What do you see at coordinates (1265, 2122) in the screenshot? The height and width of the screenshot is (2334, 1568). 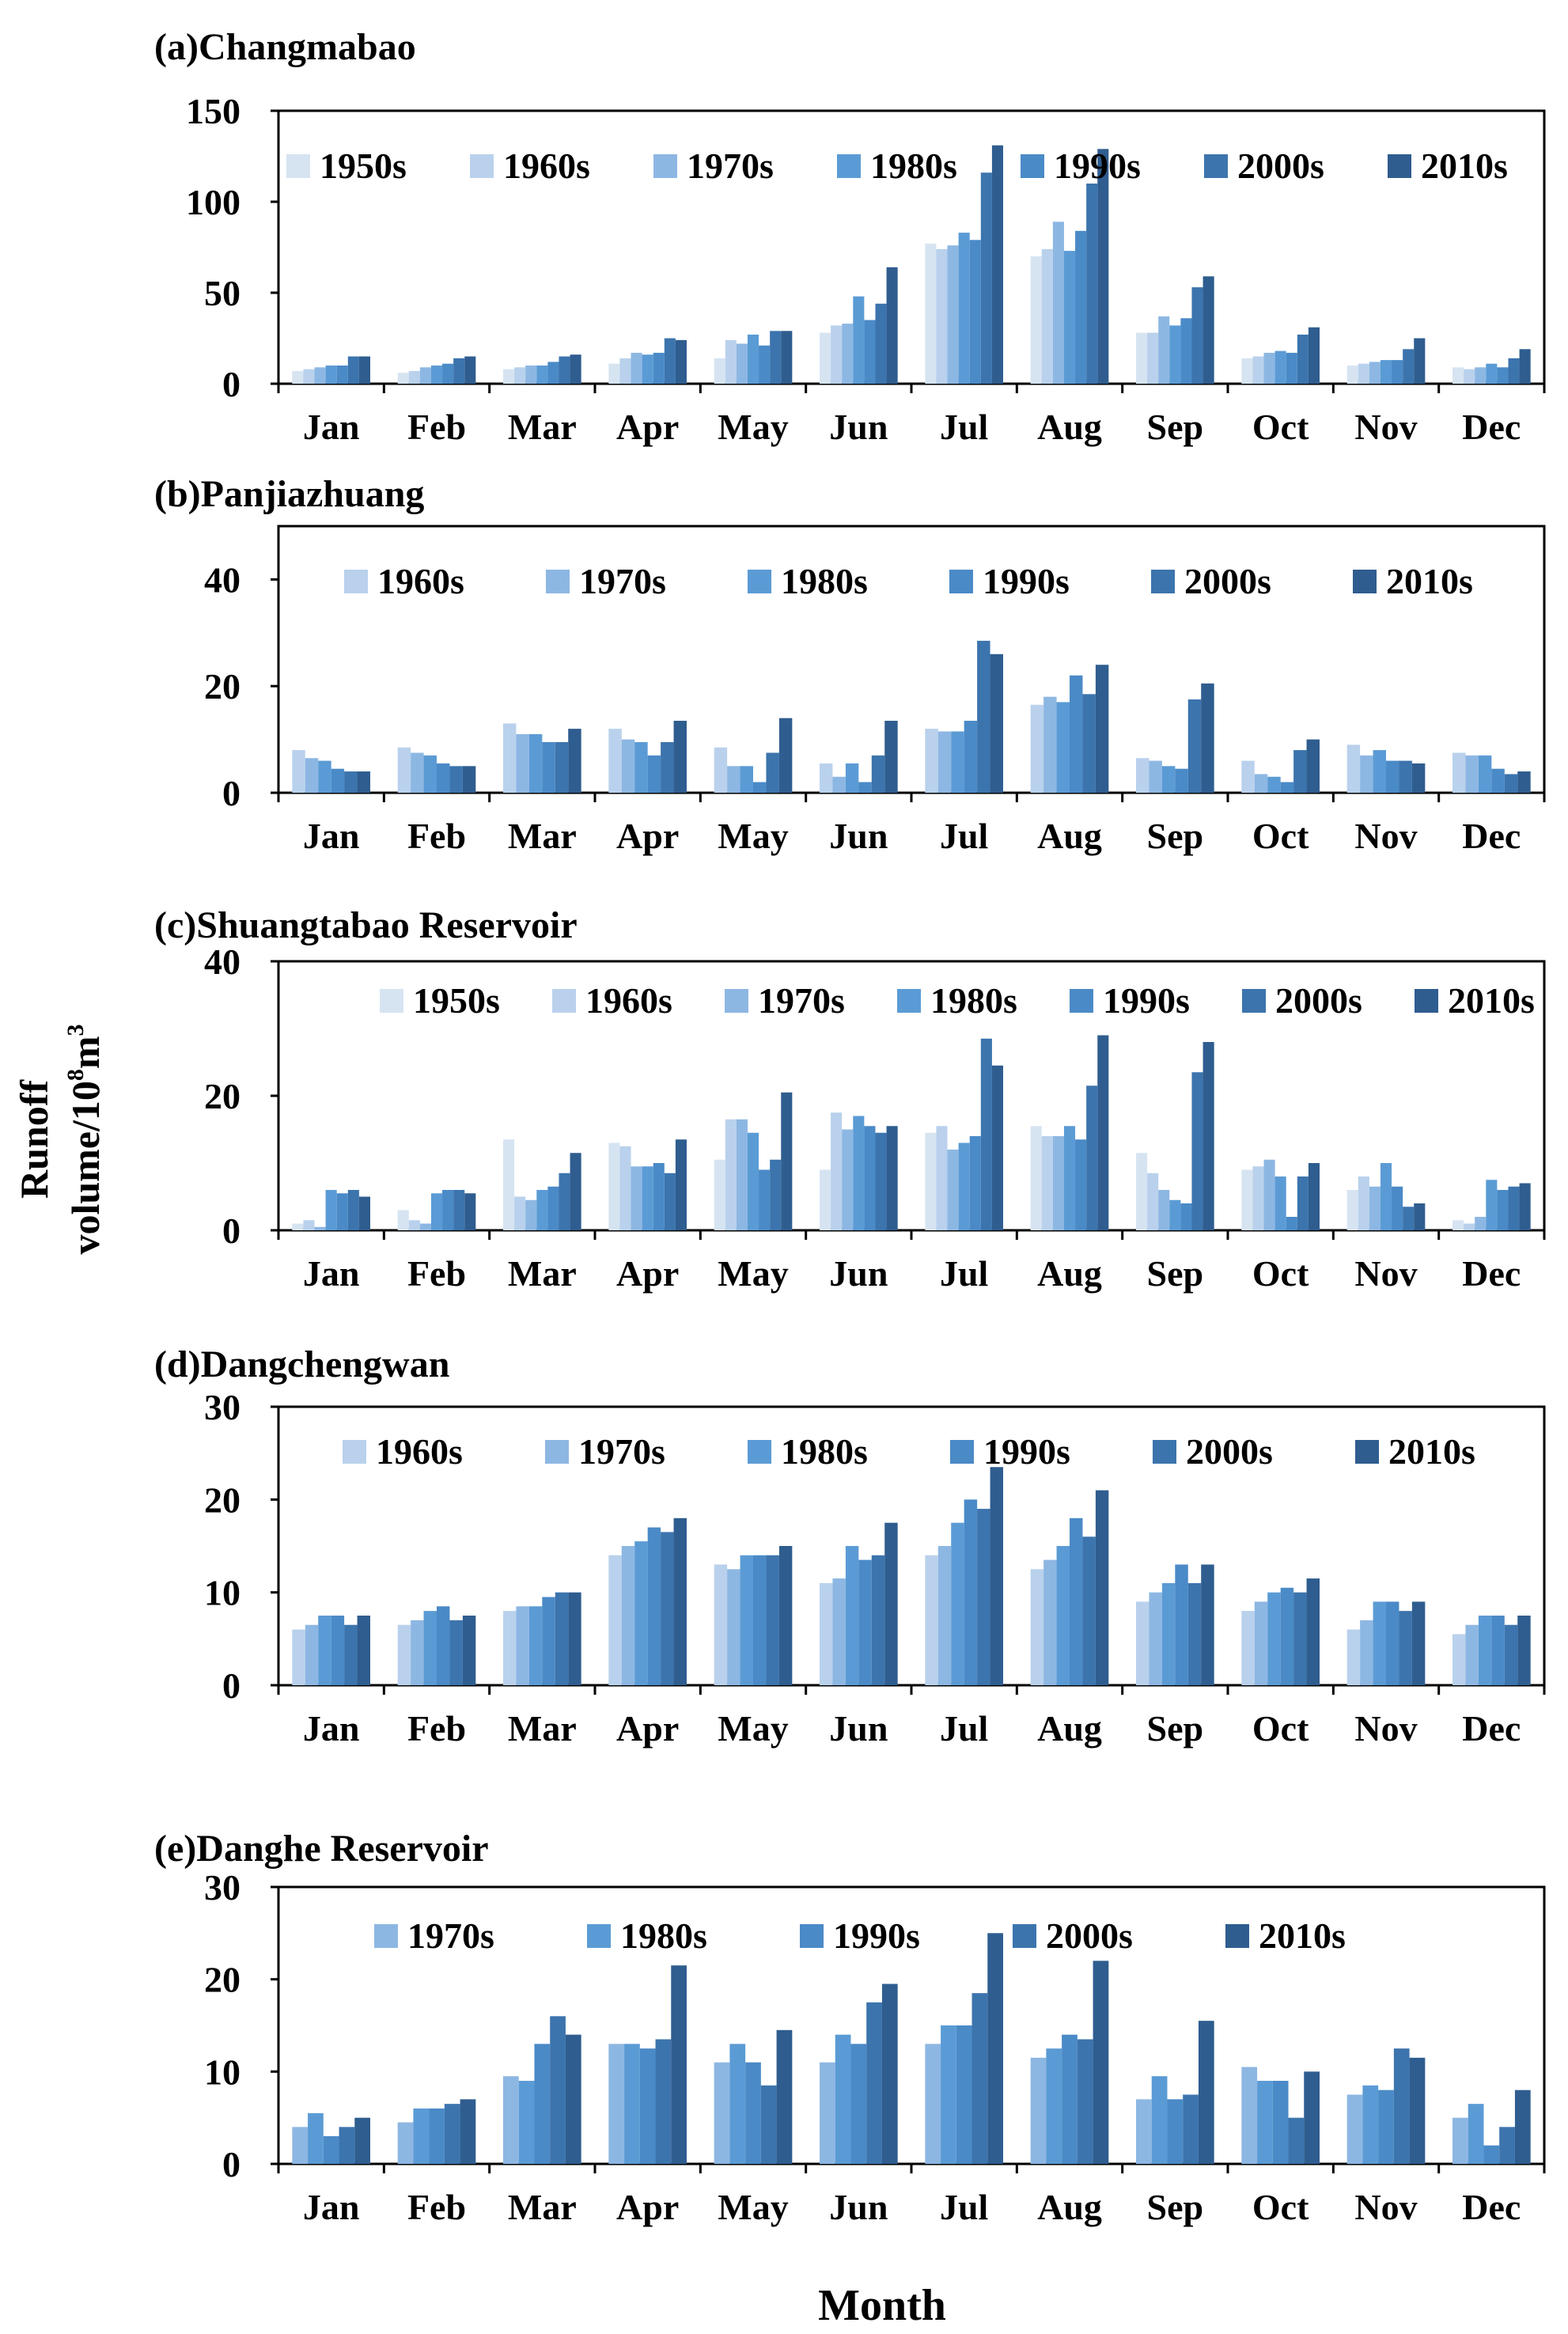 I see `bar-1980s-oct` at bounding box center [1265, 2122].